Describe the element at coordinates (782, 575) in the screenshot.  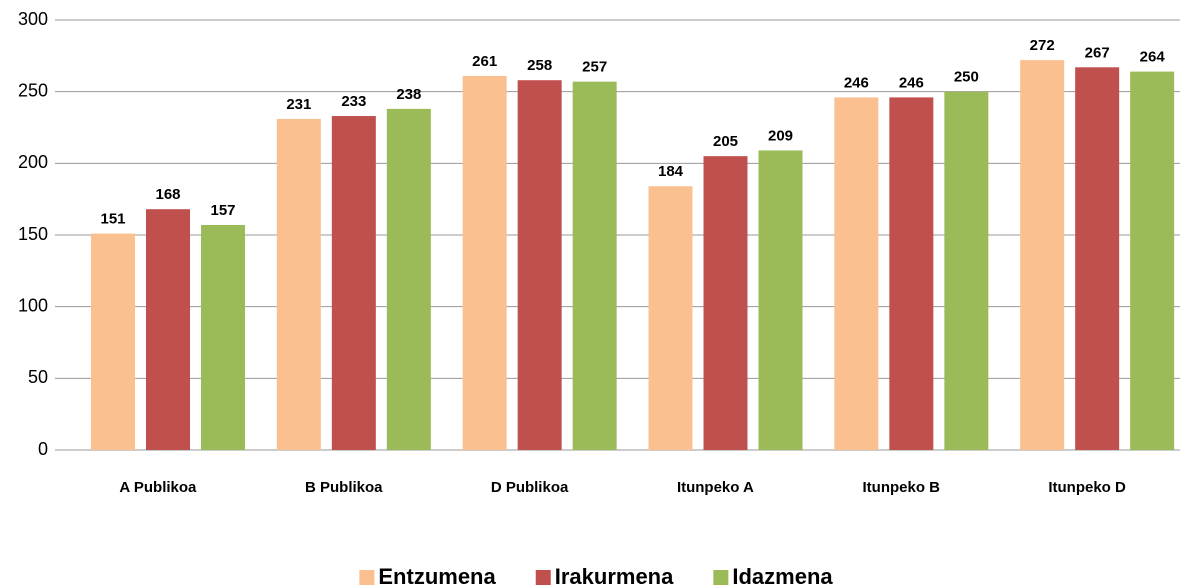
I see `legend-label: Idazmena` at that location.